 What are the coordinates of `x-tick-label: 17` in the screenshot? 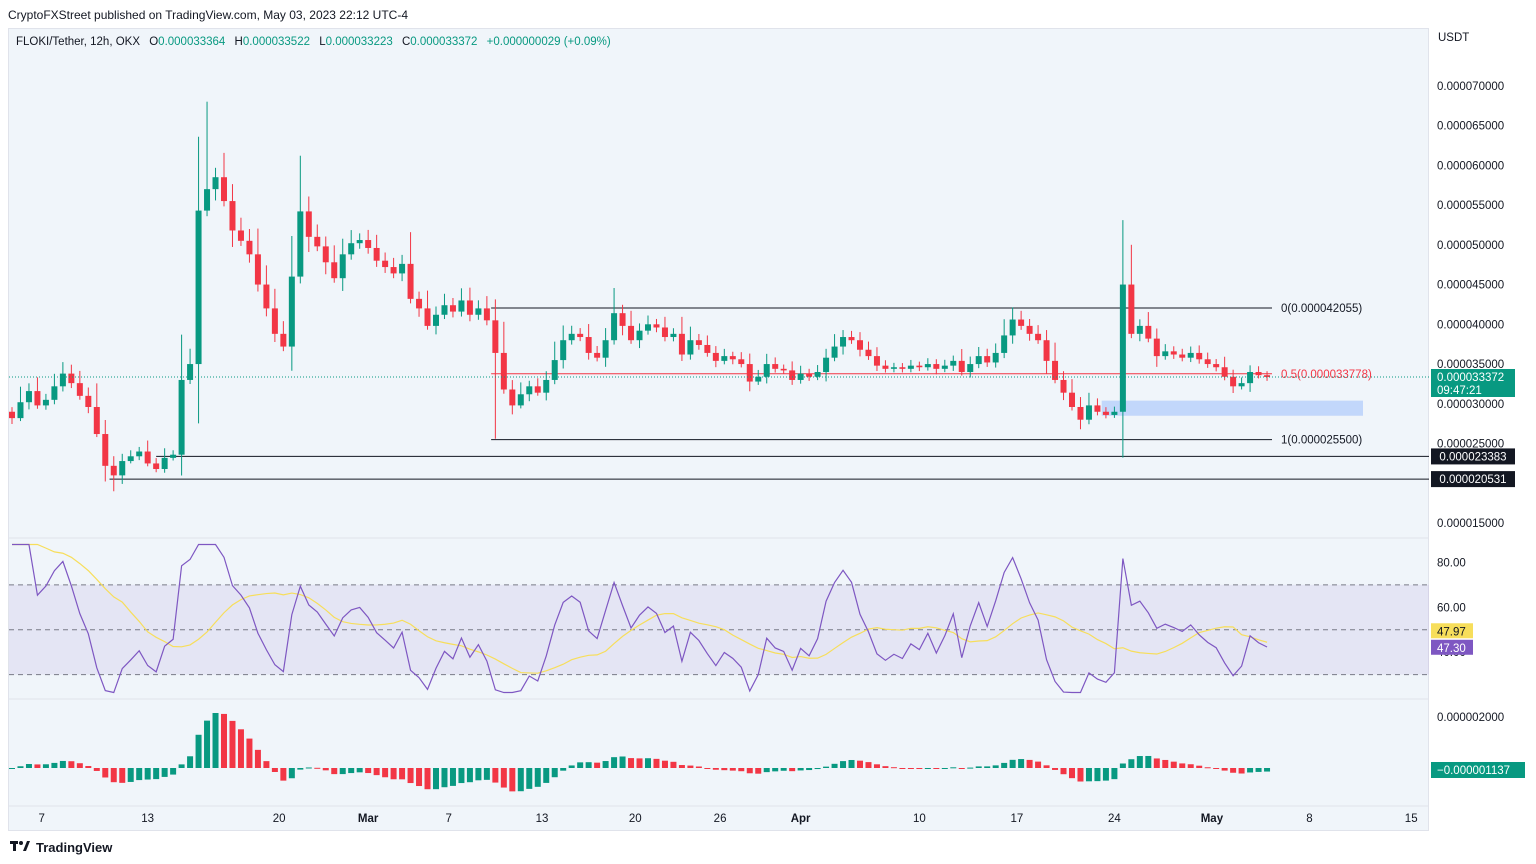 It's located at (1016, 819).